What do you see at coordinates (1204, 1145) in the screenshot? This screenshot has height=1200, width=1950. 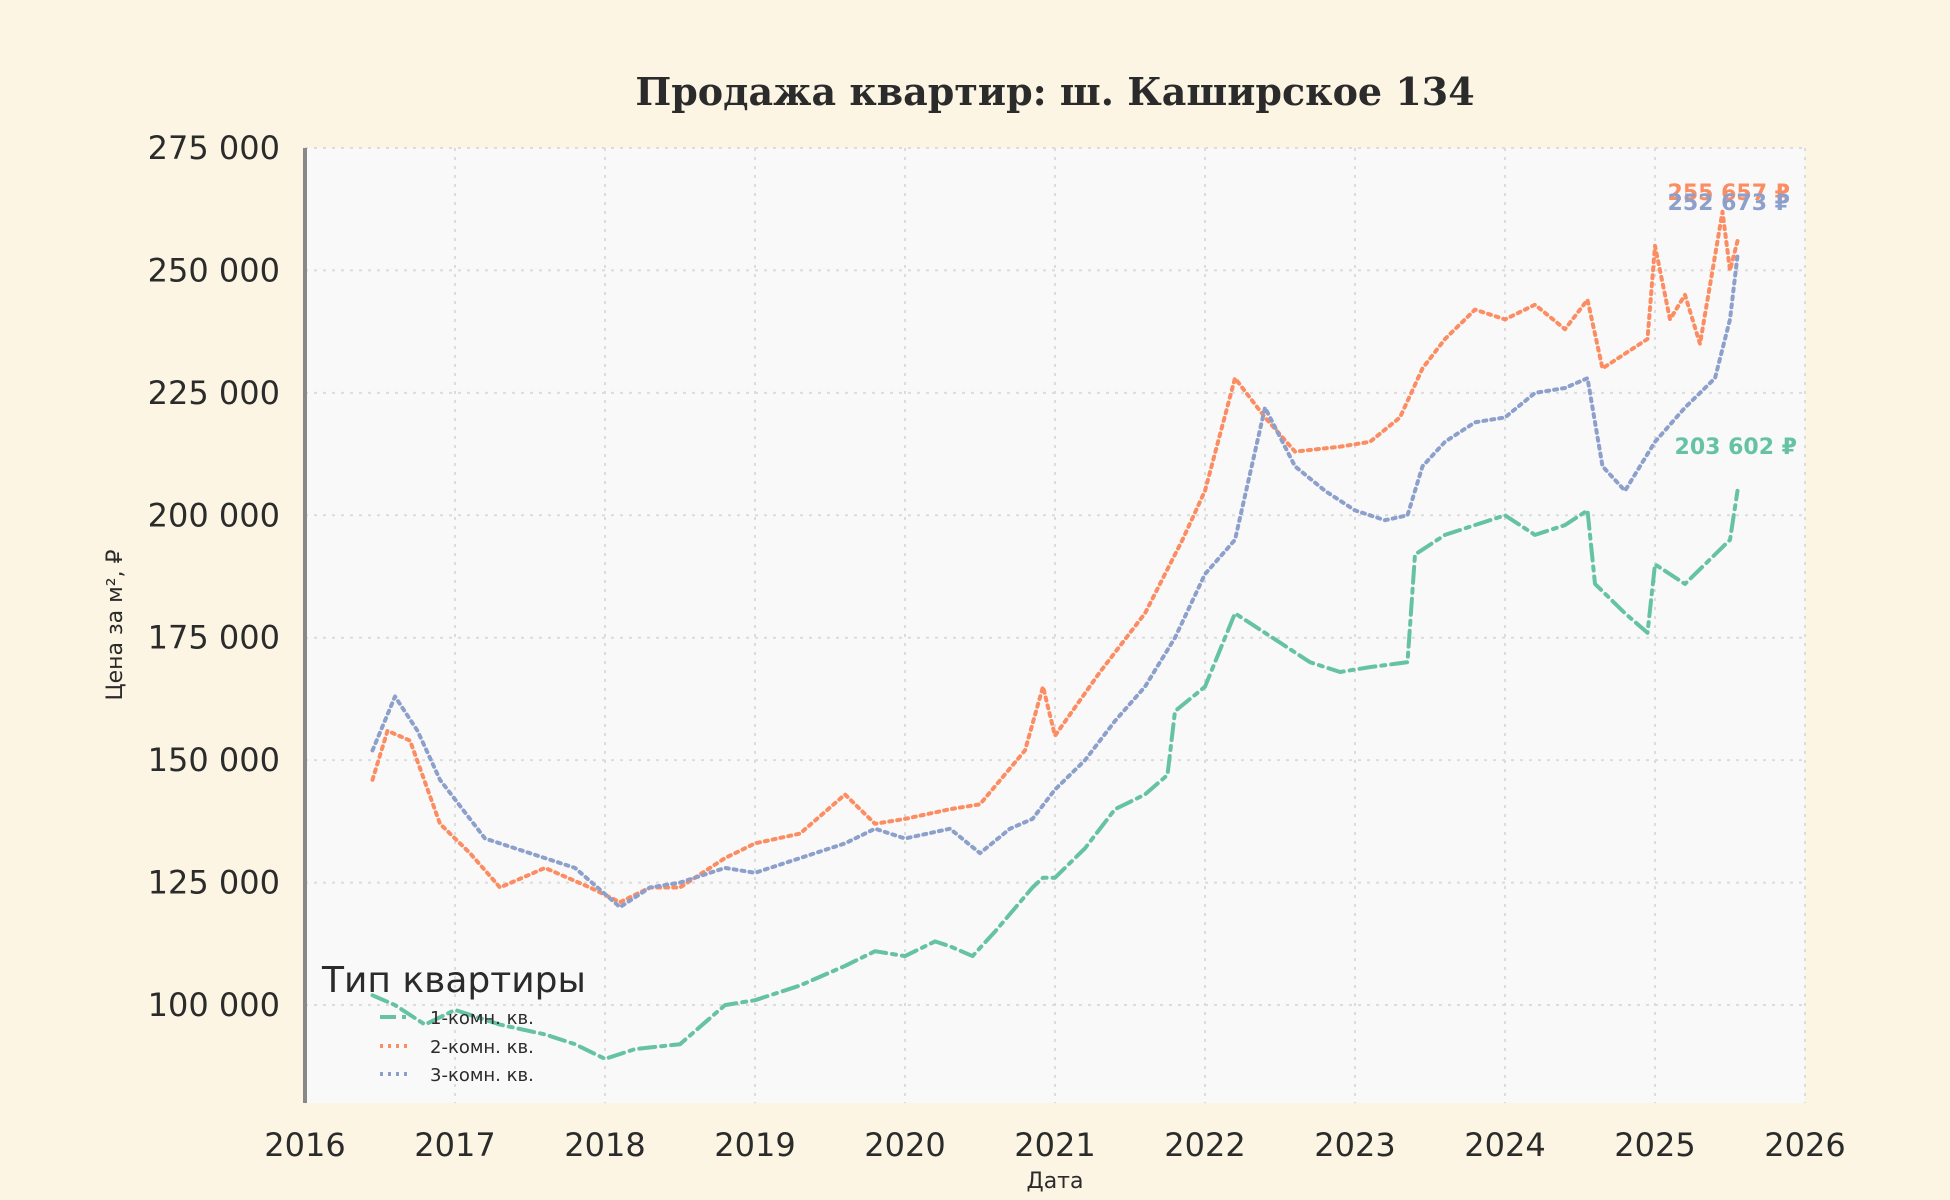 I see `x-tick-label: 2022` at bounding box center [1204, 1145].